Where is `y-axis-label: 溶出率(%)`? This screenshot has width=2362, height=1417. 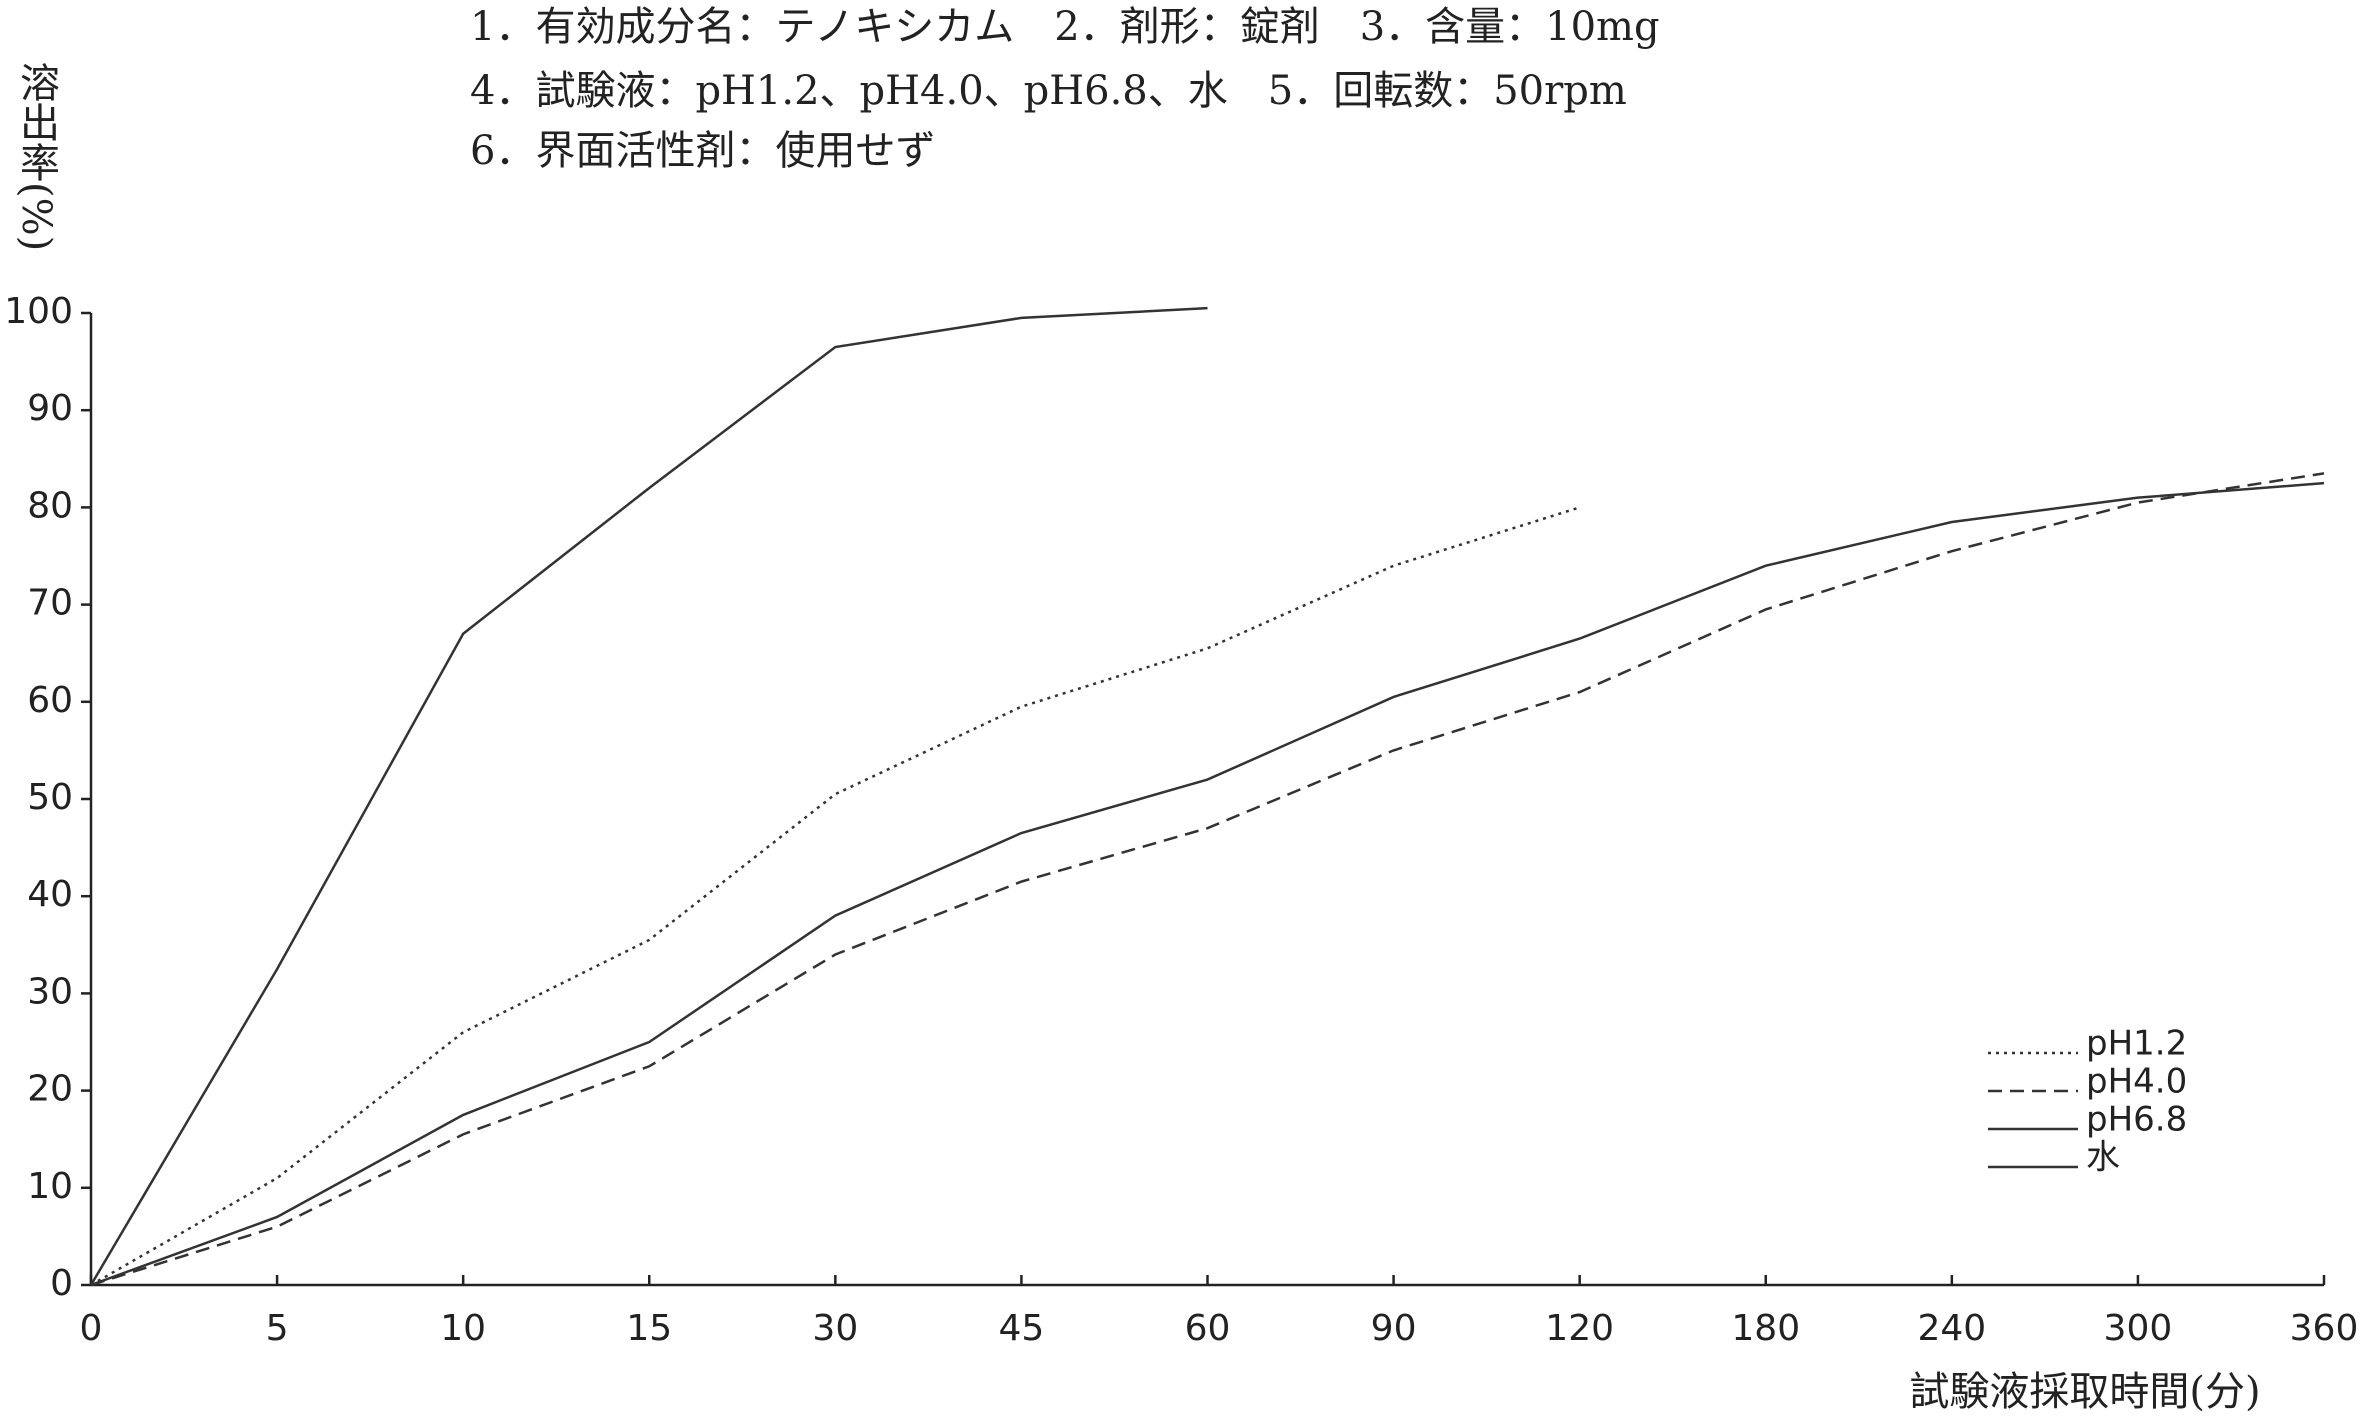 y-axis-label: 溶出率(%) is located at coordinates (36, 156).